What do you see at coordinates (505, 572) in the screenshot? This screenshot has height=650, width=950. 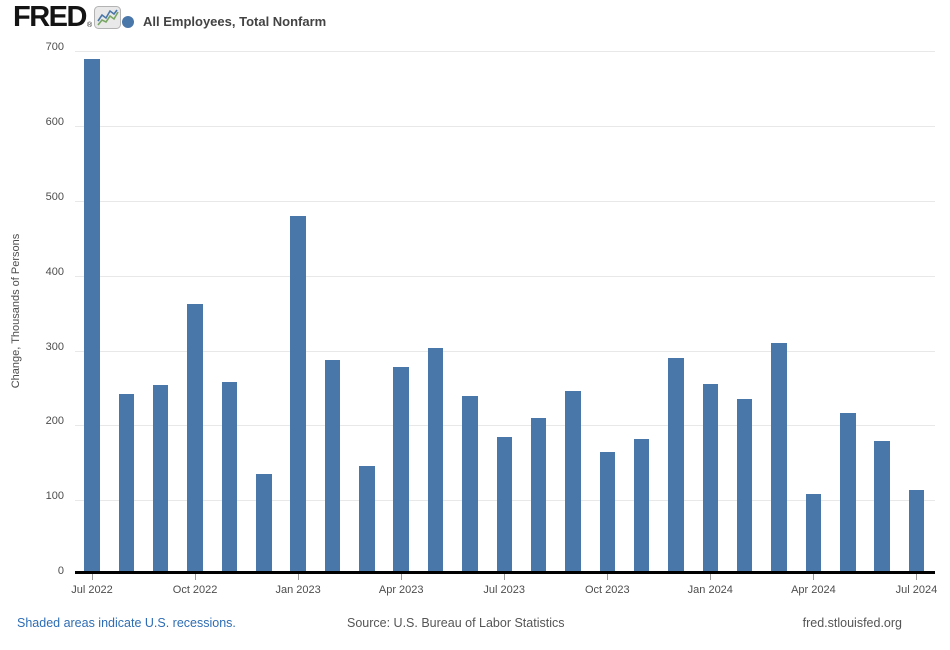 I see `x-axis-line` at bounding box center [505, 572].